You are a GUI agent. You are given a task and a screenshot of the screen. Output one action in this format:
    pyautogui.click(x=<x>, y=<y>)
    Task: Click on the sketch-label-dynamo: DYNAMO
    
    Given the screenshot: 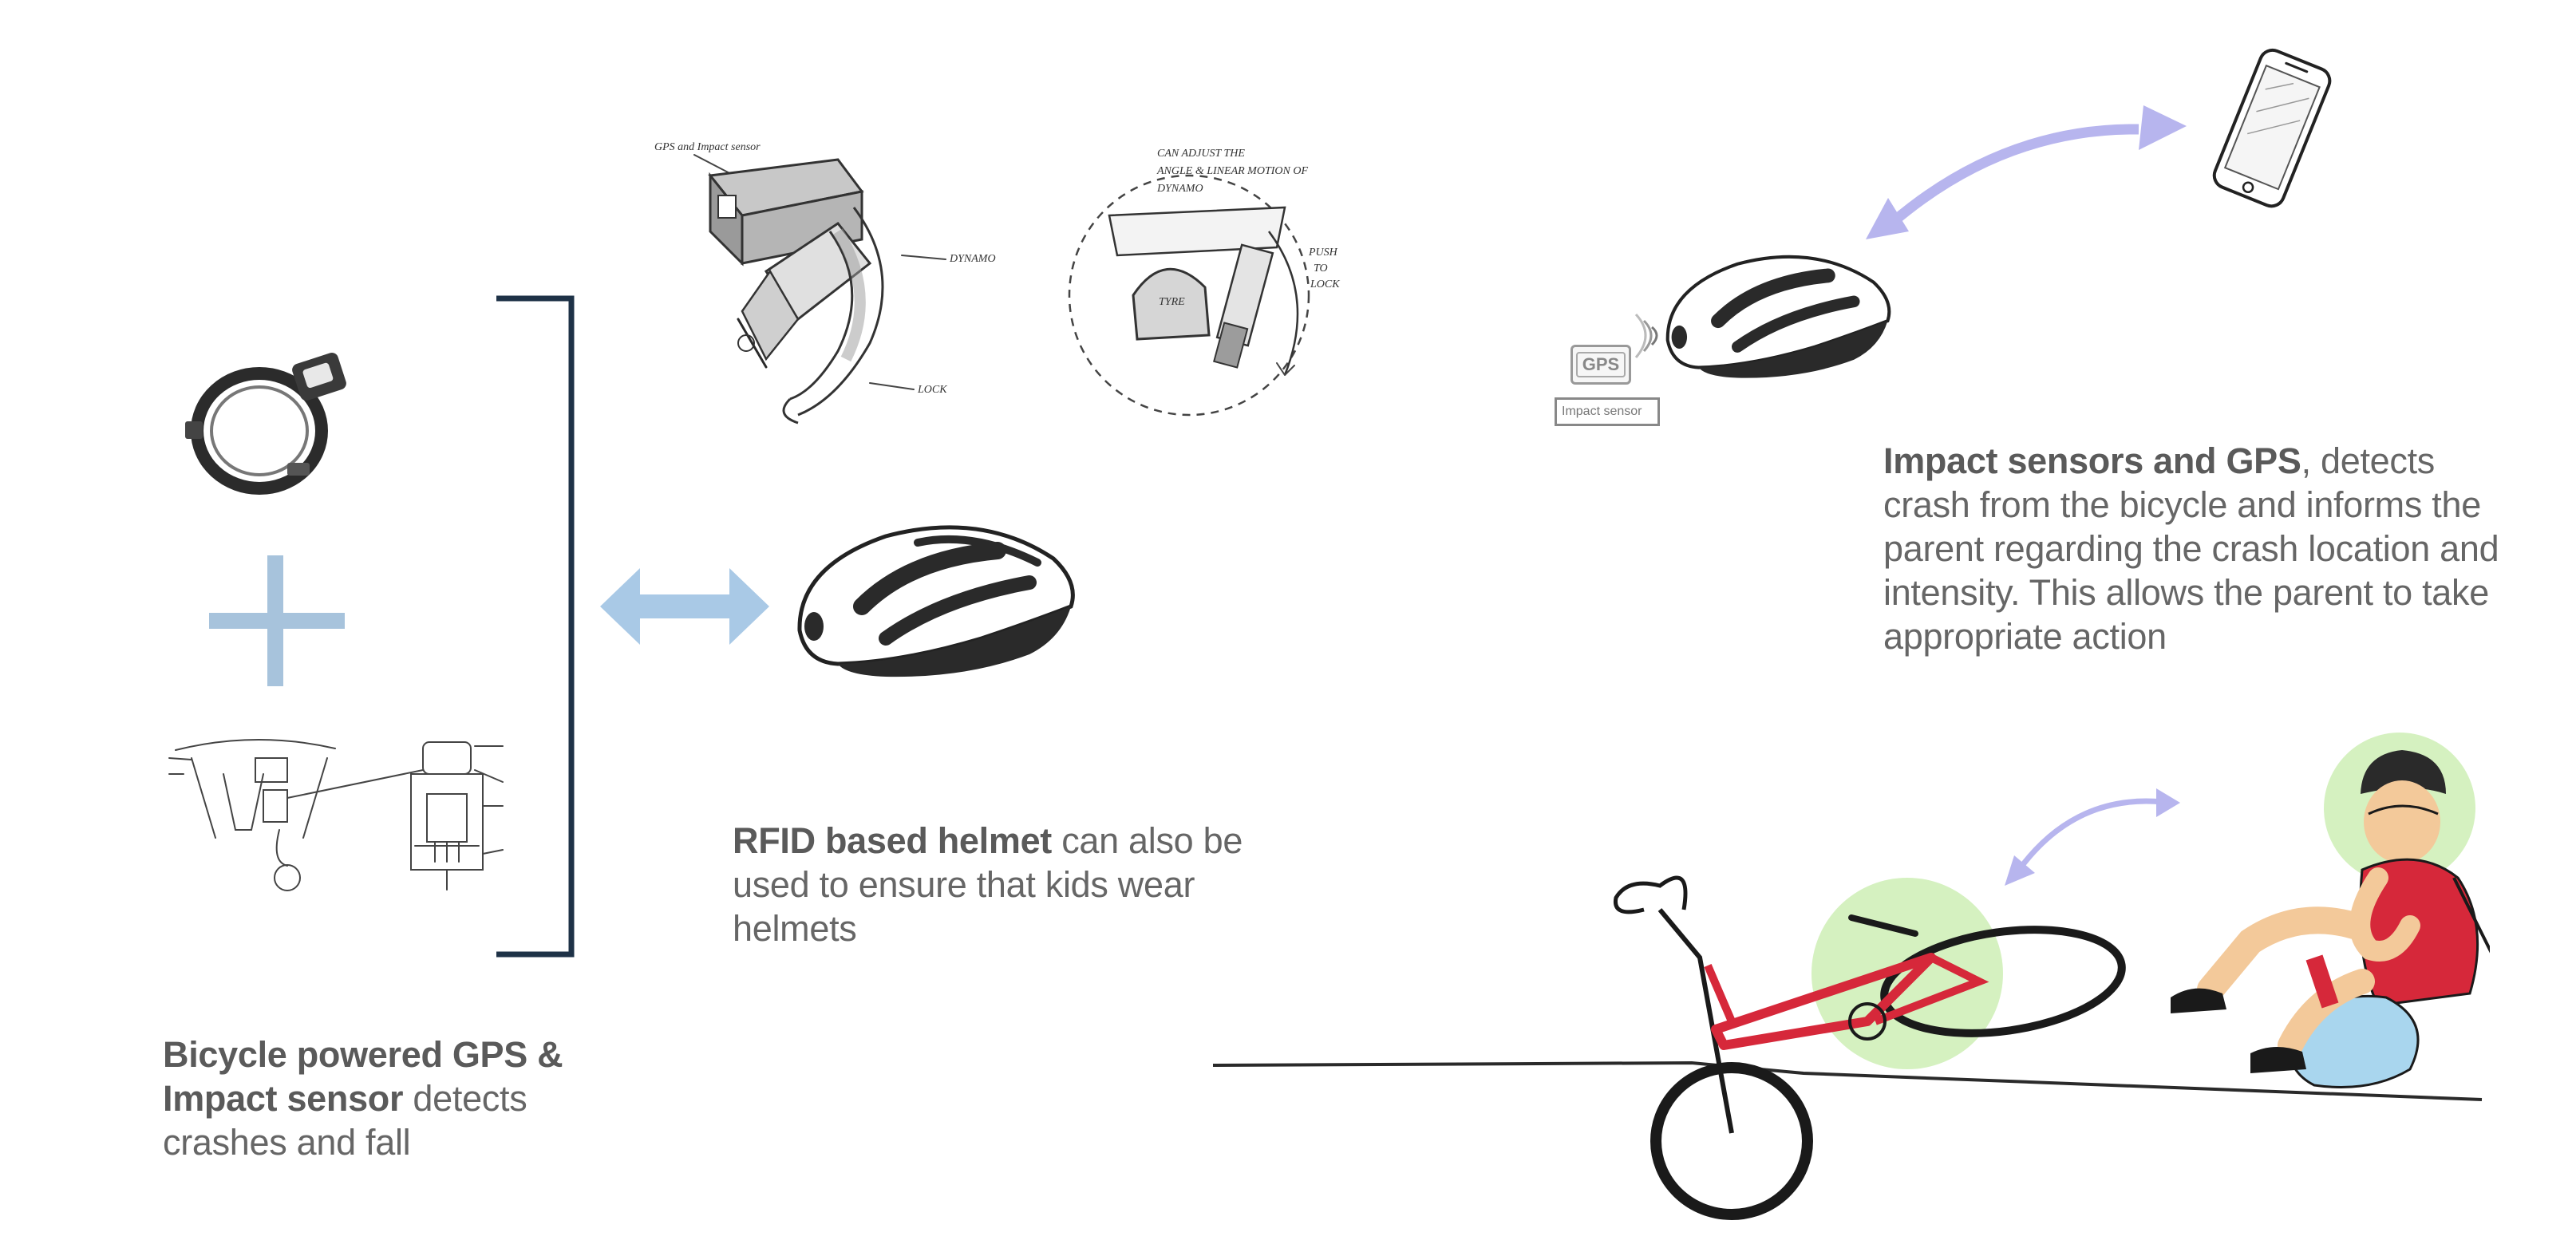 What is the action you would take?
    pyautogui.click(x=972, y=259)
    